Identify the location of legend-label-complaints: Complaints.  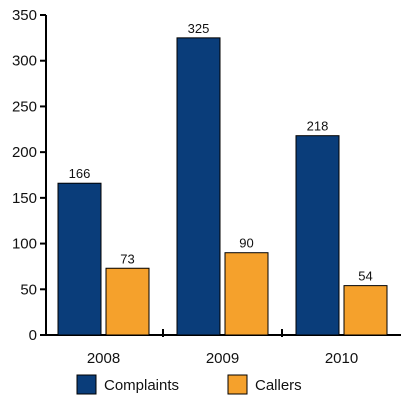
(141, 385).